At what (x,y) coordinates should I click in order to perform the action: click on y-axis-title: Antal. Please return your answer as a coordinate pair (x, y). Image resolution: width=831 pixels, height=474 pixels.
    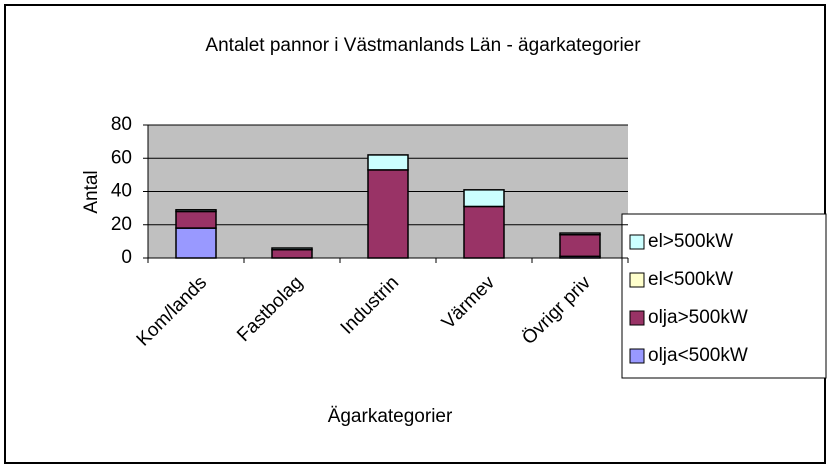
    Looking at the image, I should click on (91, 191).